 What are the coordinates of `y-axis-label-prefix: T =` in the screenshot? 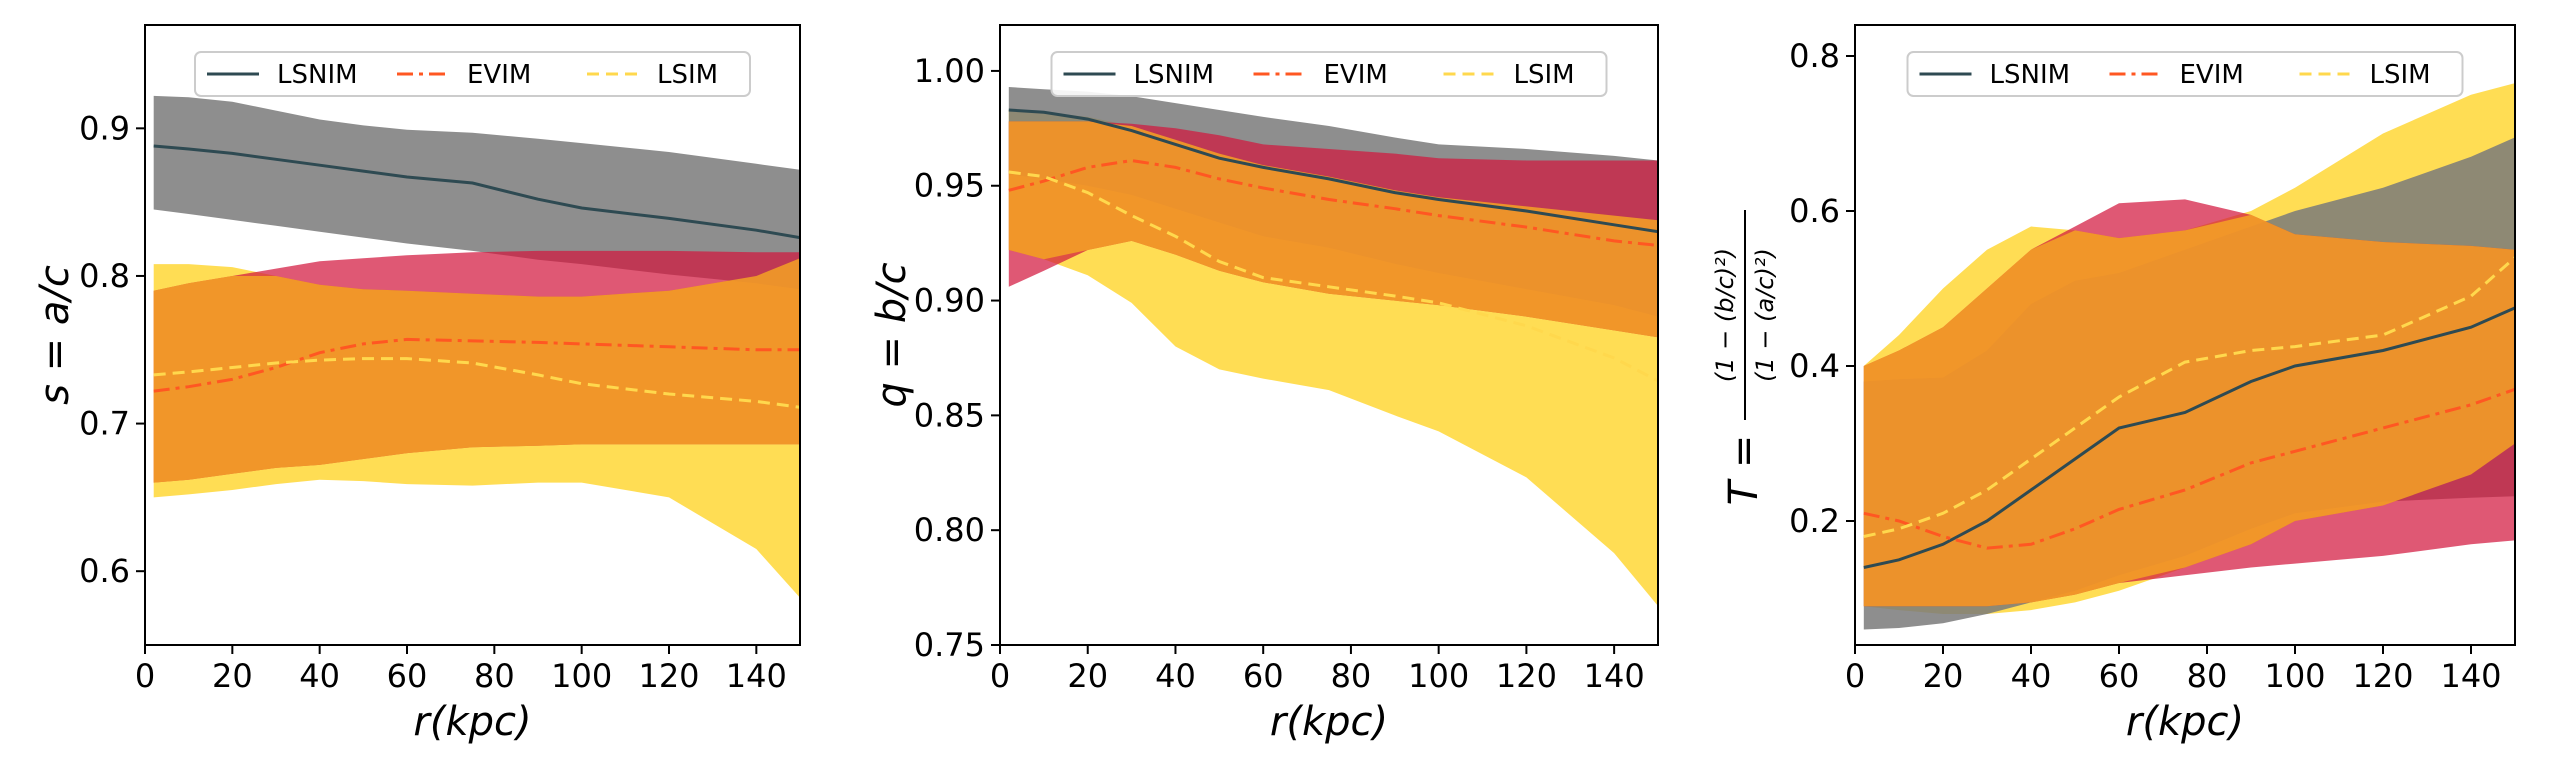 It's located at (1744, 470).